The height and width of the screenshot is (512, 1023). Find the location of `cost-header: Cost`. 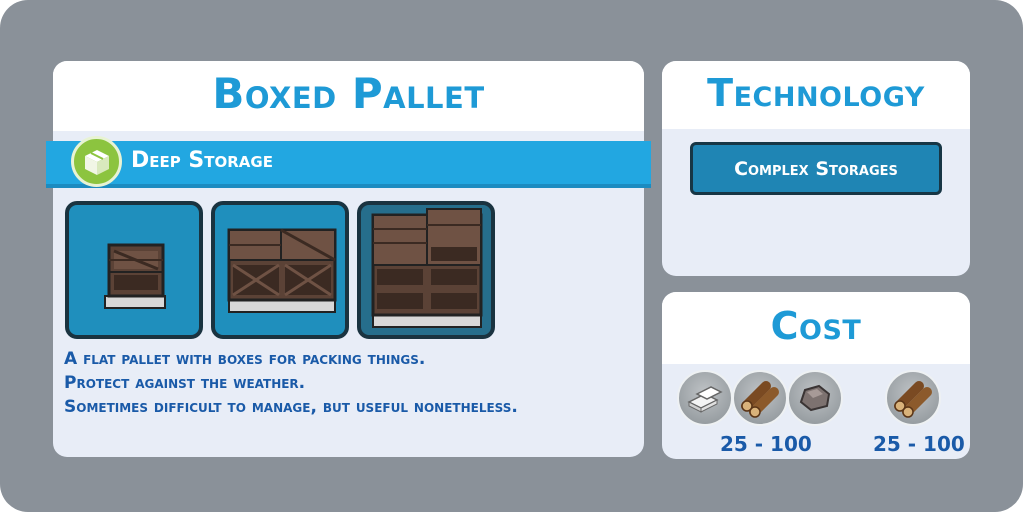

cost-header: Cost is located at coordinates (816, 328).